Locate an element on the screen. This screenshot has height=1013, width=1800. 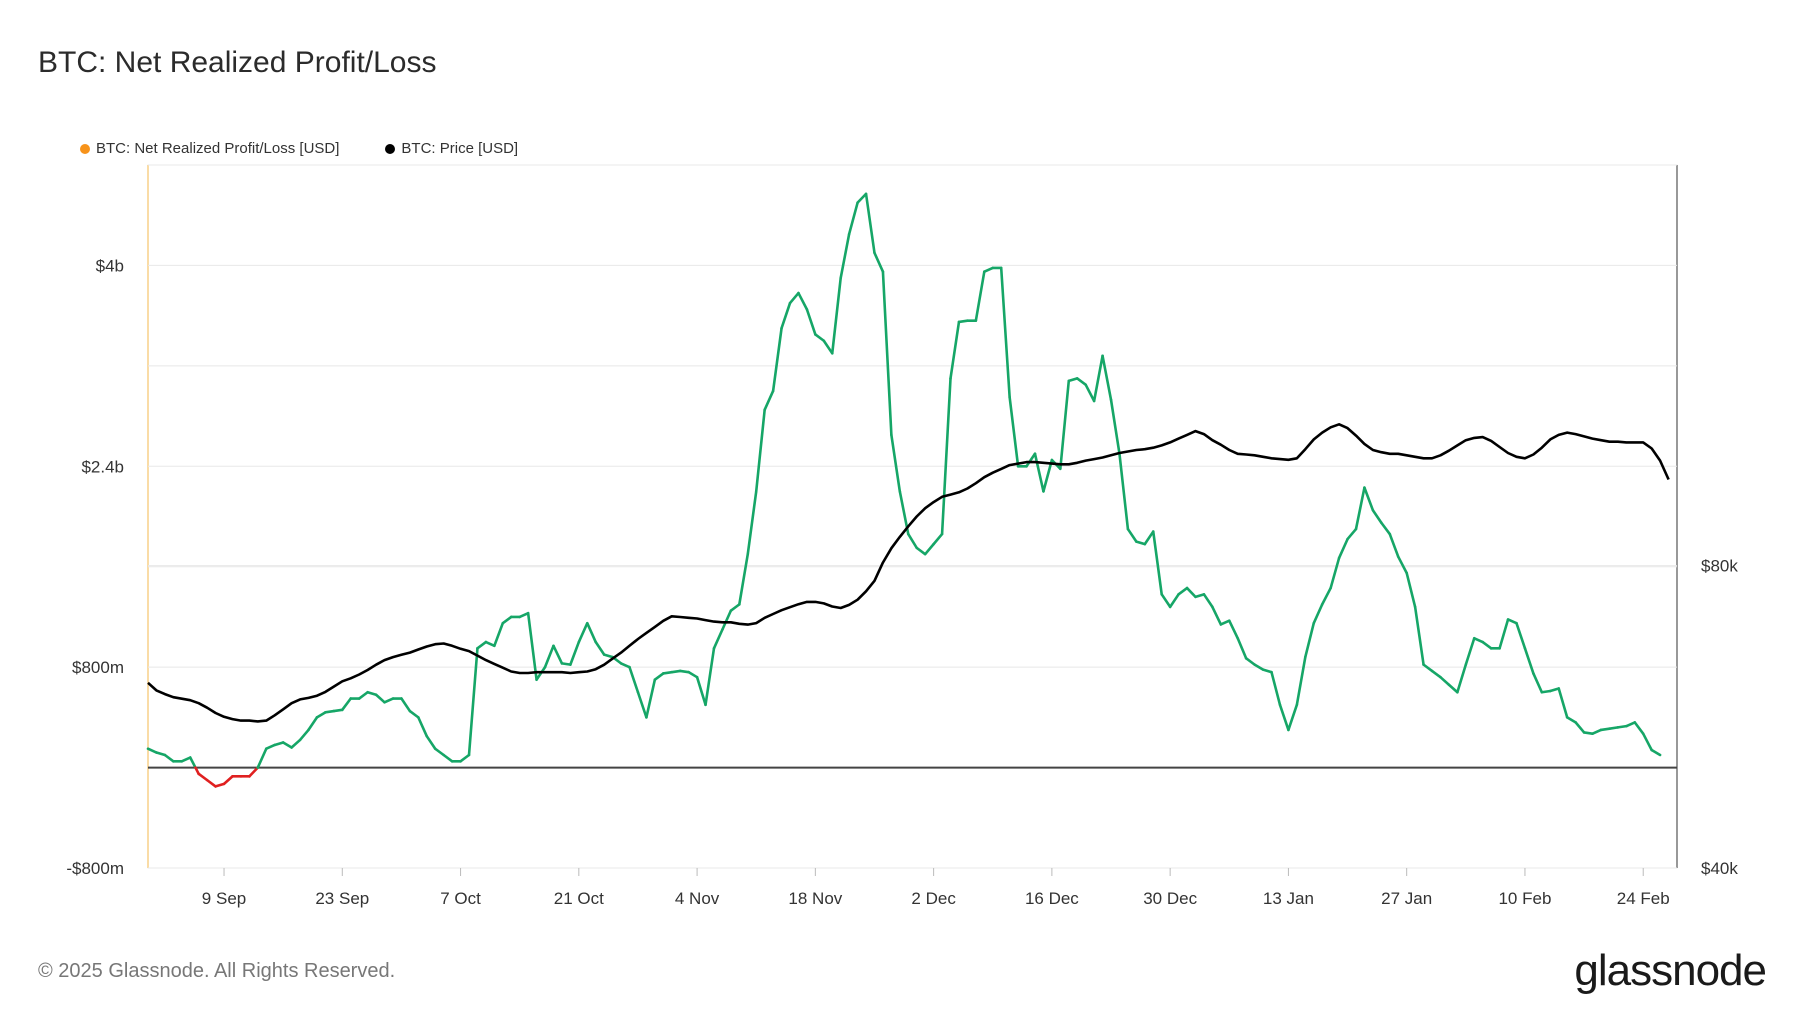
legend-dot-black is located at coordinates (390, 148).